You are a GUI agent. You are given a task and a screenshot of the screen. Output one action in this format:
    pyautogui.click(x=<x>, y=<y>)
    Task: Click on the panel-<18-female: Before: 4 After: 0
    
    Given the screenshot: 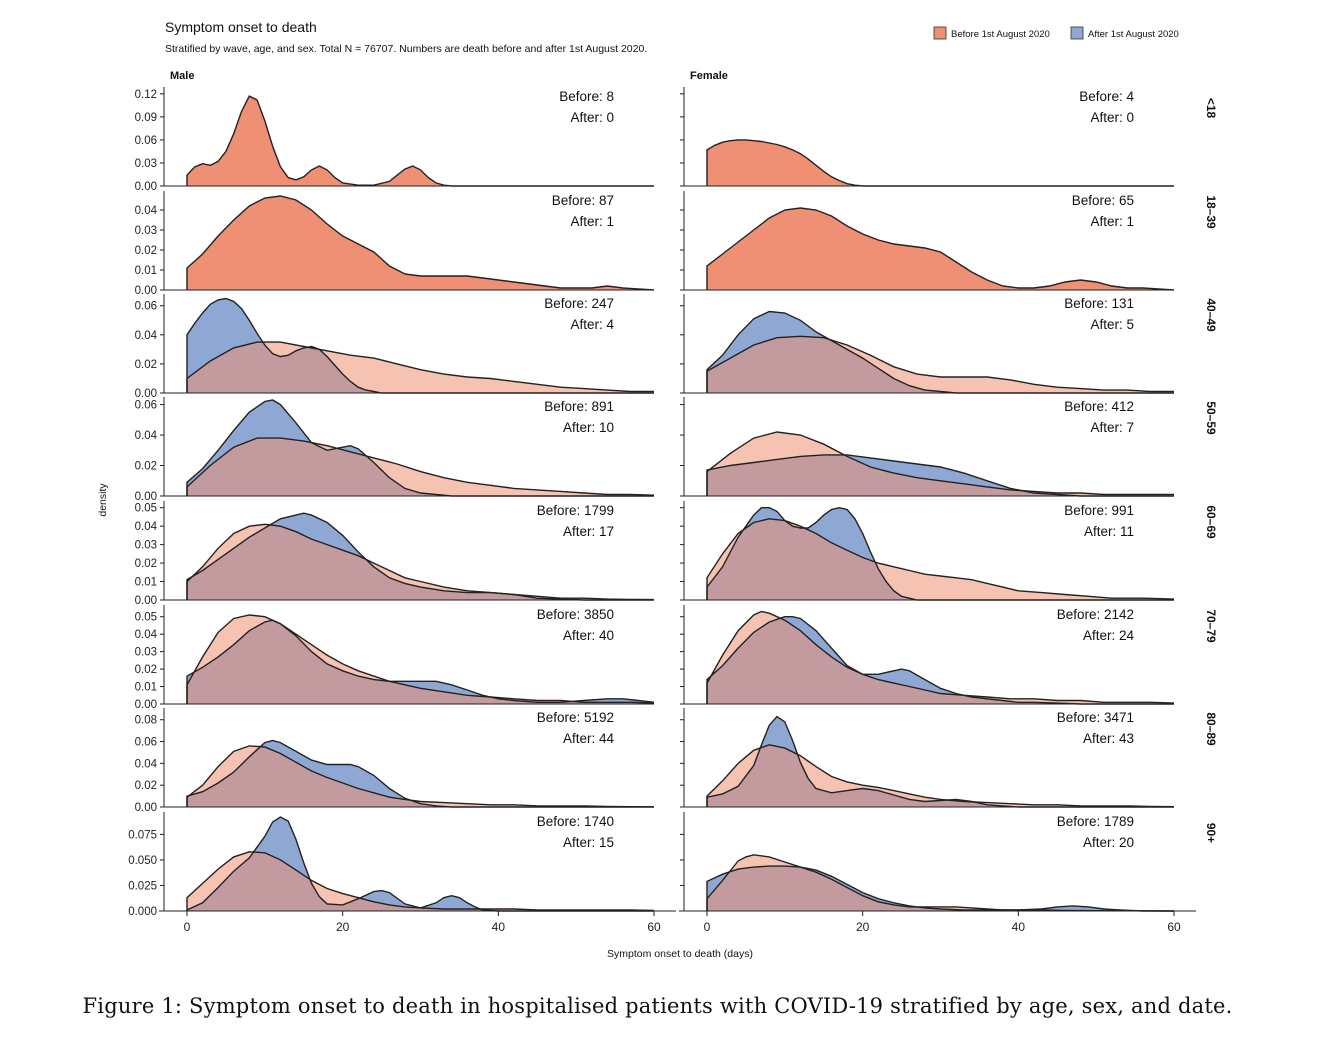 What is the action you would take?
    pyautogui.click(x=927, y=137)
    